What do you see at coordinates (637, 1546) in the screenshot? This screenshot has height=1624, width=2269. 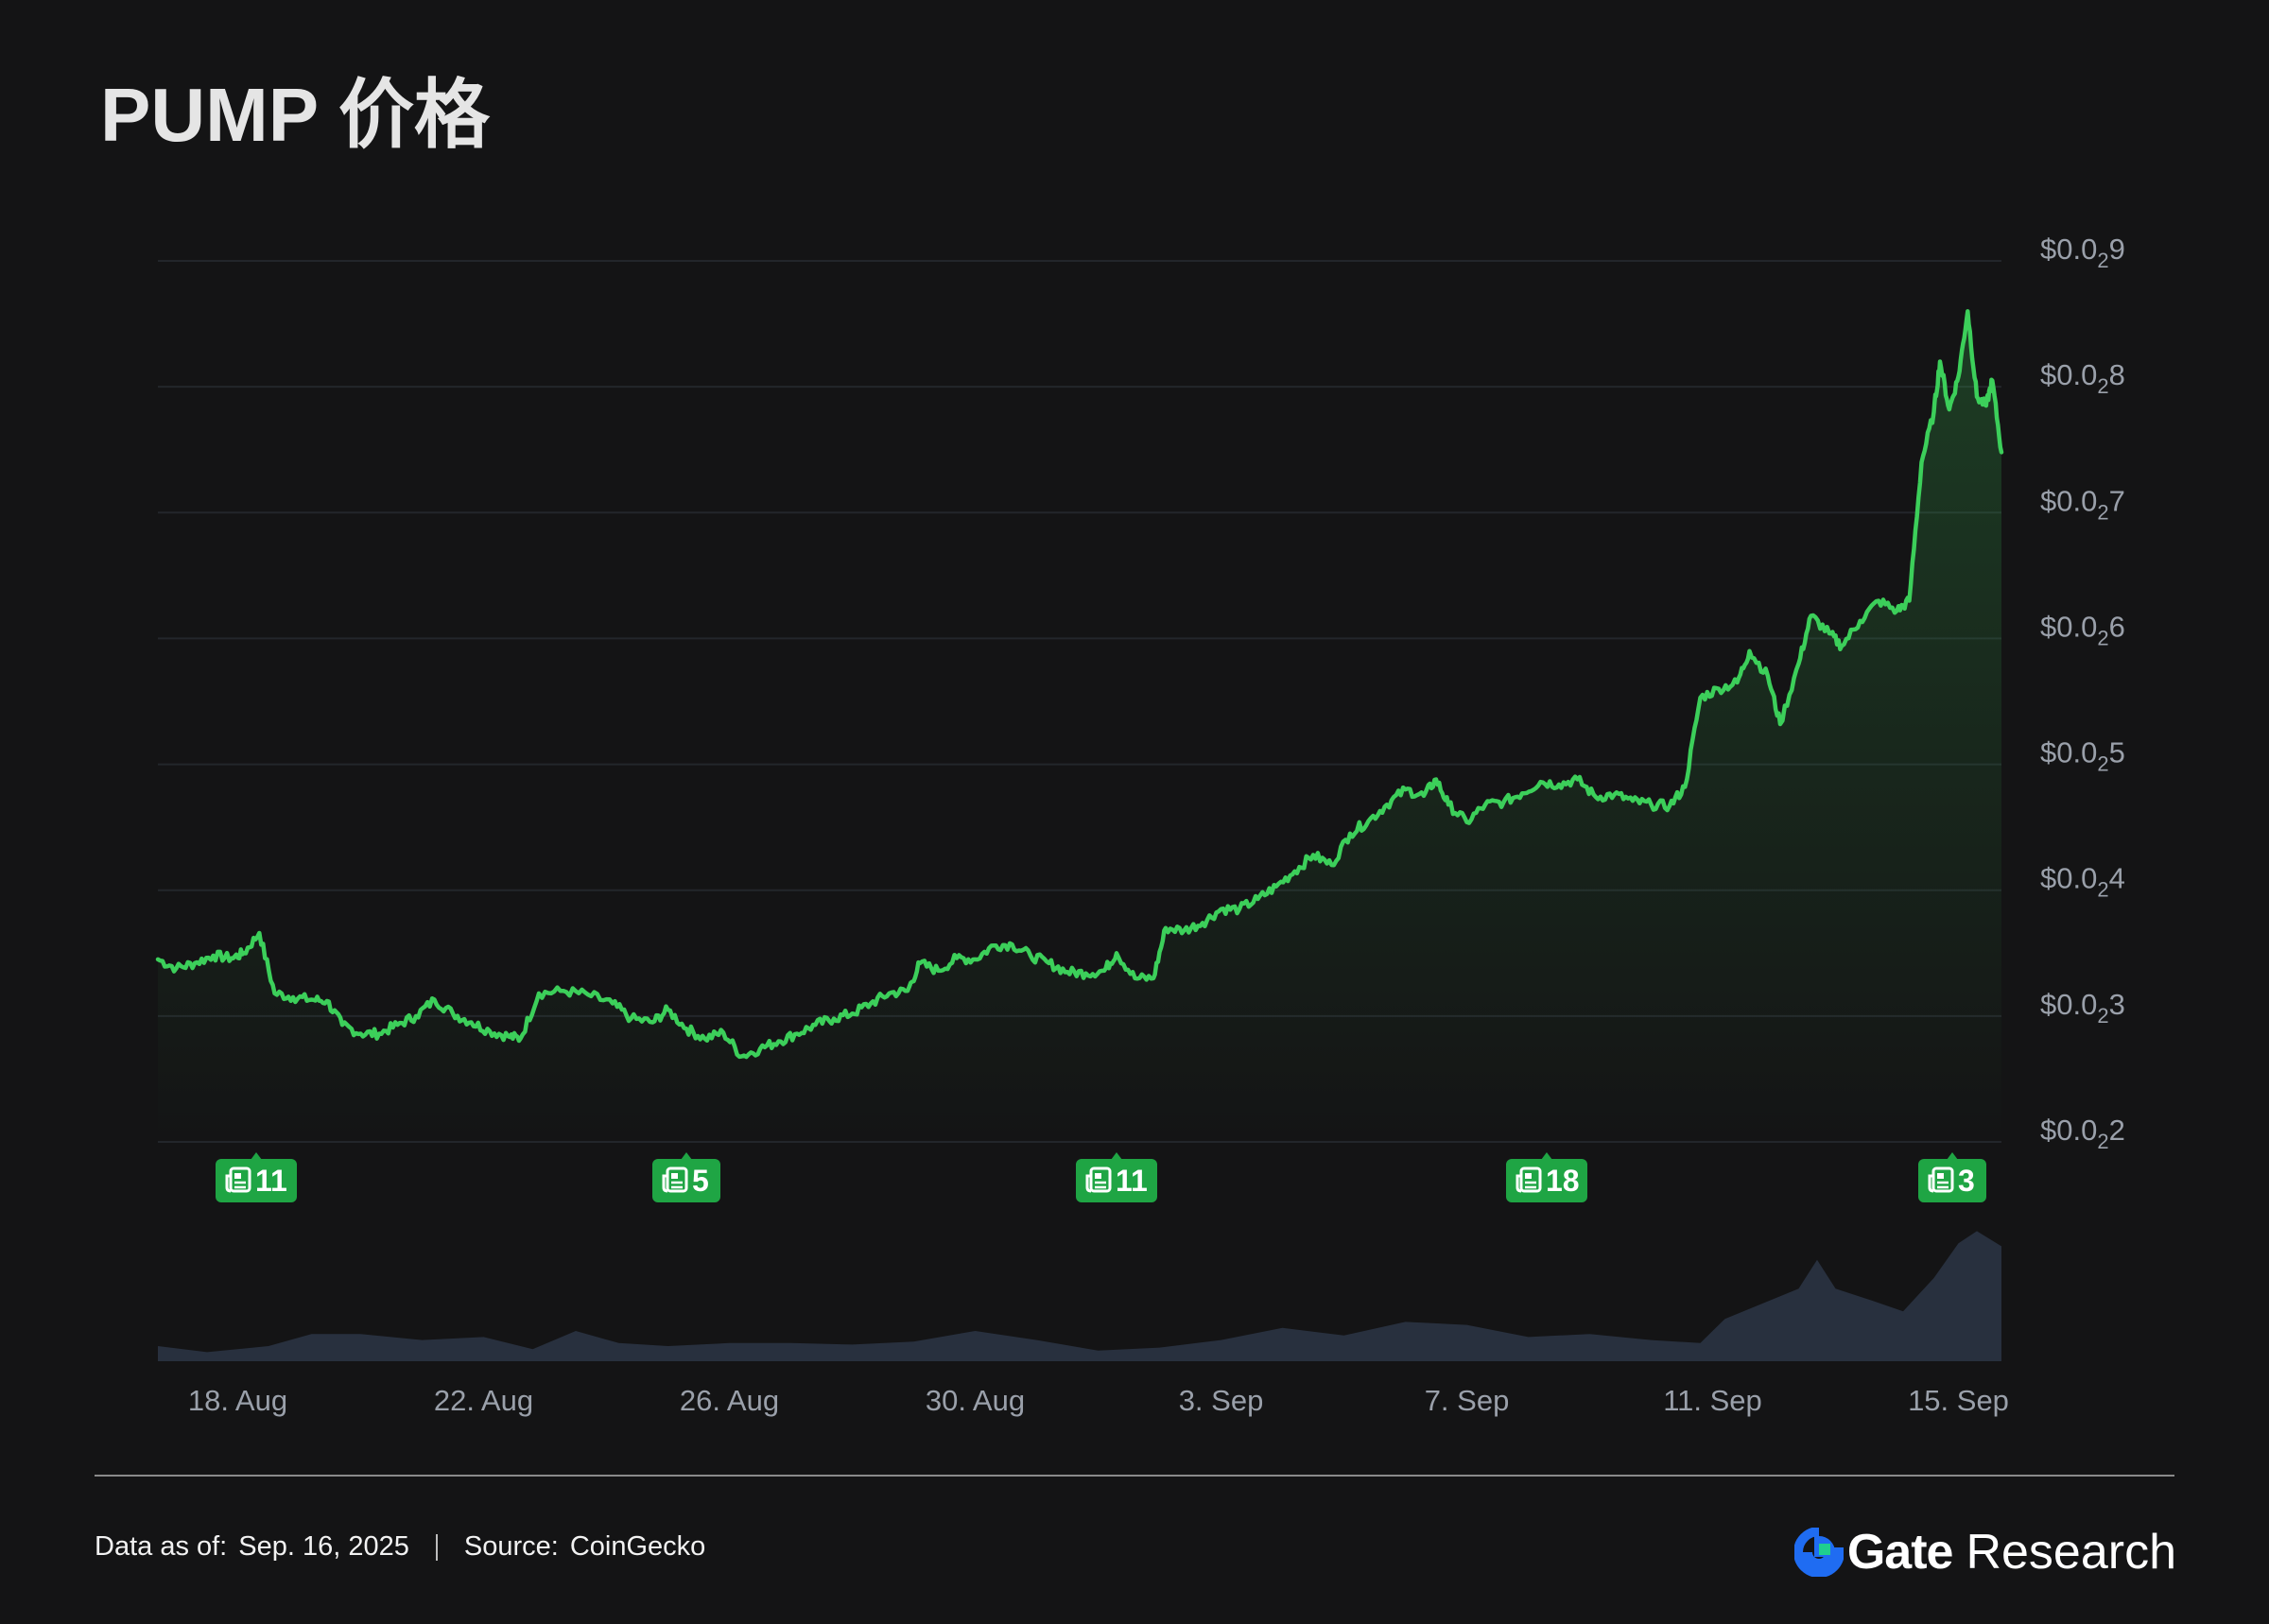 I see `source-value: CoinGecko` at bounding box center [637, 1546].